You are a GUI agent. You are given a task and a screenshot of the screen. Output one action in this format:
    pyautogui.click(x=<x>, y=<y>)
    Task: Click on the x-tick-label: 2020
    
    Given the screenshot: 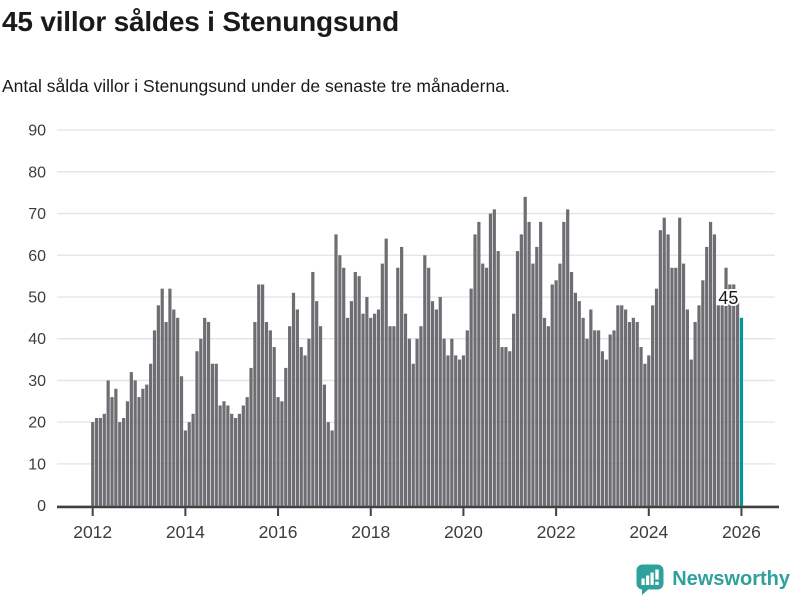 What is the action you would take?
    pyautogui.click(x=463, y=532)
    